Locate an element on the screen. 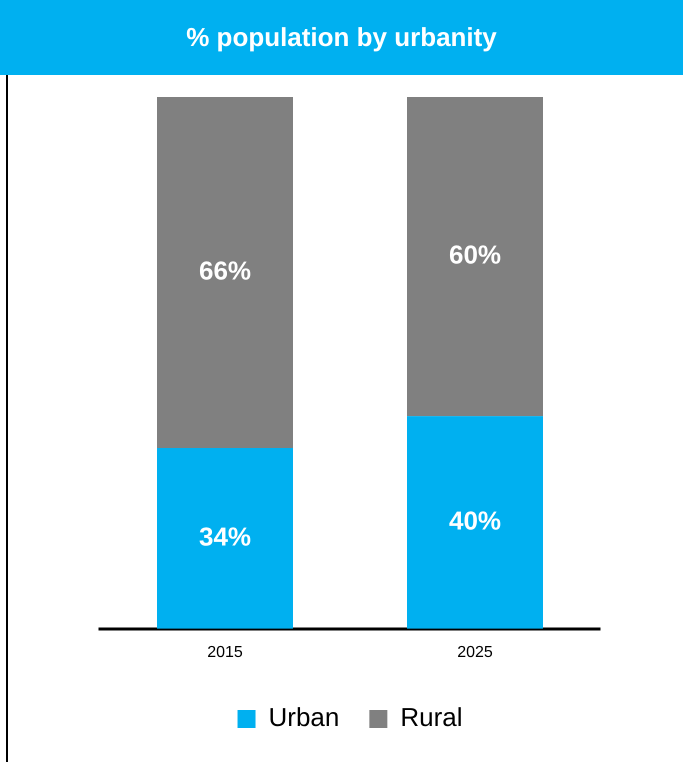 The height and width of the screenshot is (762, 683). chart-title: % population by urbanity is located at coordinates (341, 37).